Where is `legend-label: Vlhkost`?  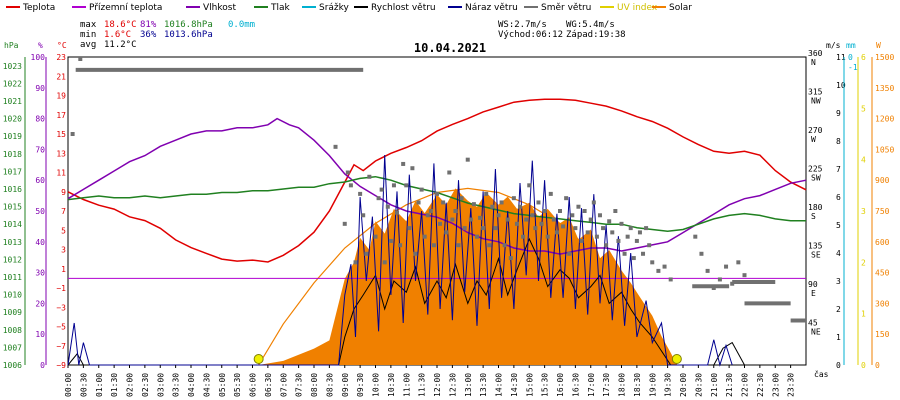 legend-label: Vlhkost is located at coordinates (219, 8).